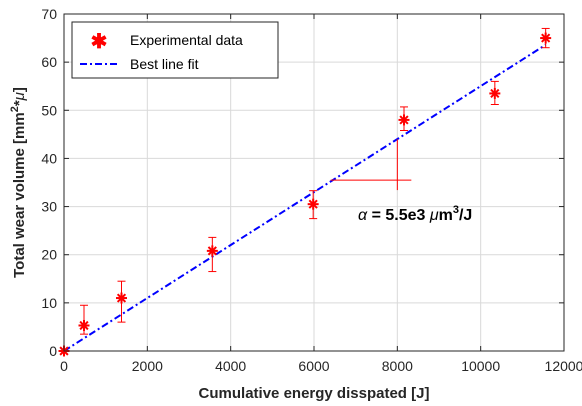  I want to click on y-axis-label-sup: 2, so click(15, 109).